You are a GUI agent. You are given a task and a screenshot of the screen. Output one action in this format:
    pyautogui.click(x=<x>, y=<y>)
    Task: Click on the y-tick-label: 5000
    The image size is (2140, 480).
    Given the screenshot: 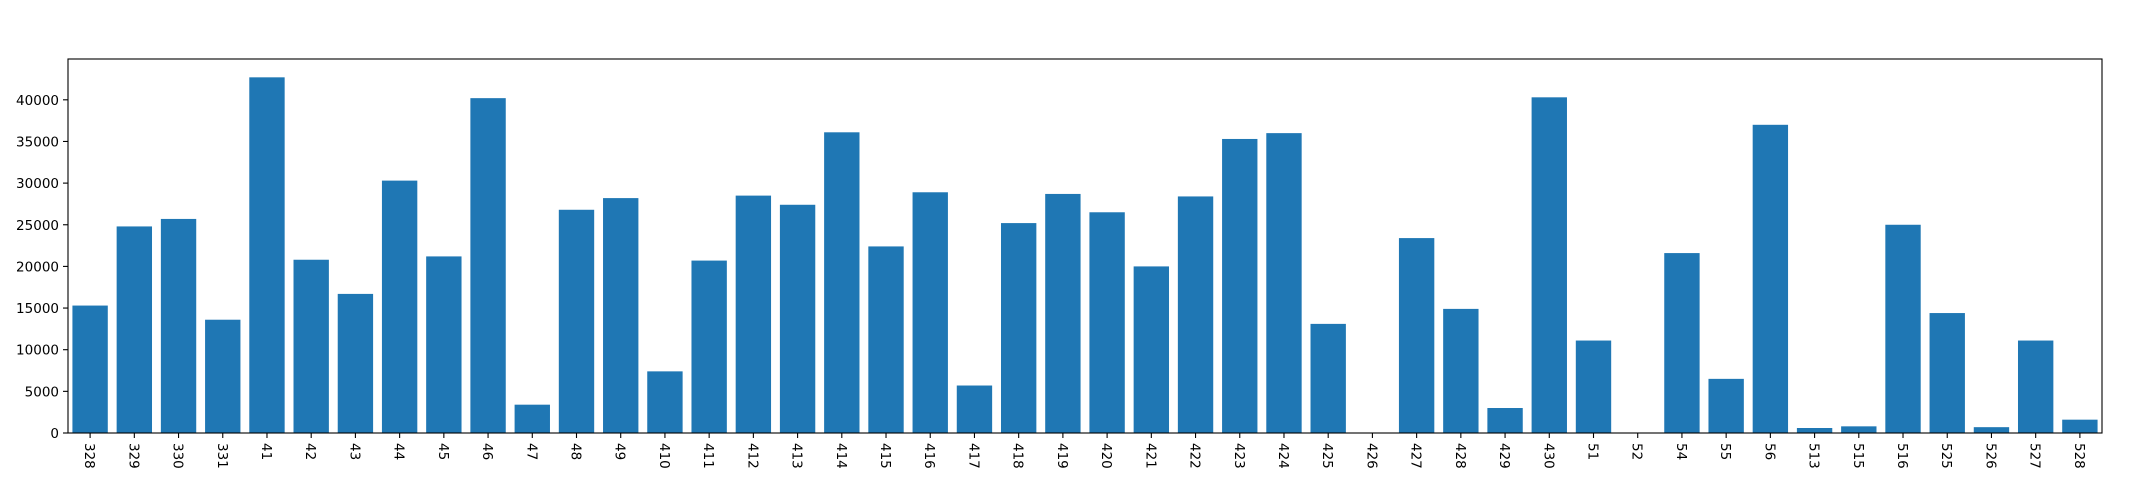 What is the action you would take?
    pyautogui.click(x=42, y=392)
    